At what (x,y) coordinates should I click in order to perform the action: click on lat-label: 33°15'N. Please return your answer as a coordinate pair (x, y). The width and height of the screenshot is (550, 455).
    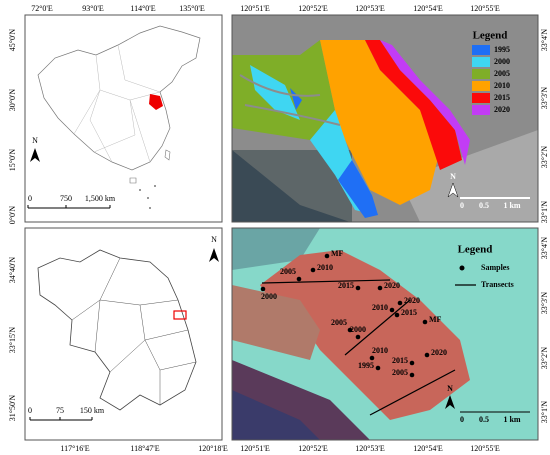
    Looking at the image, I should click on (12, 340).